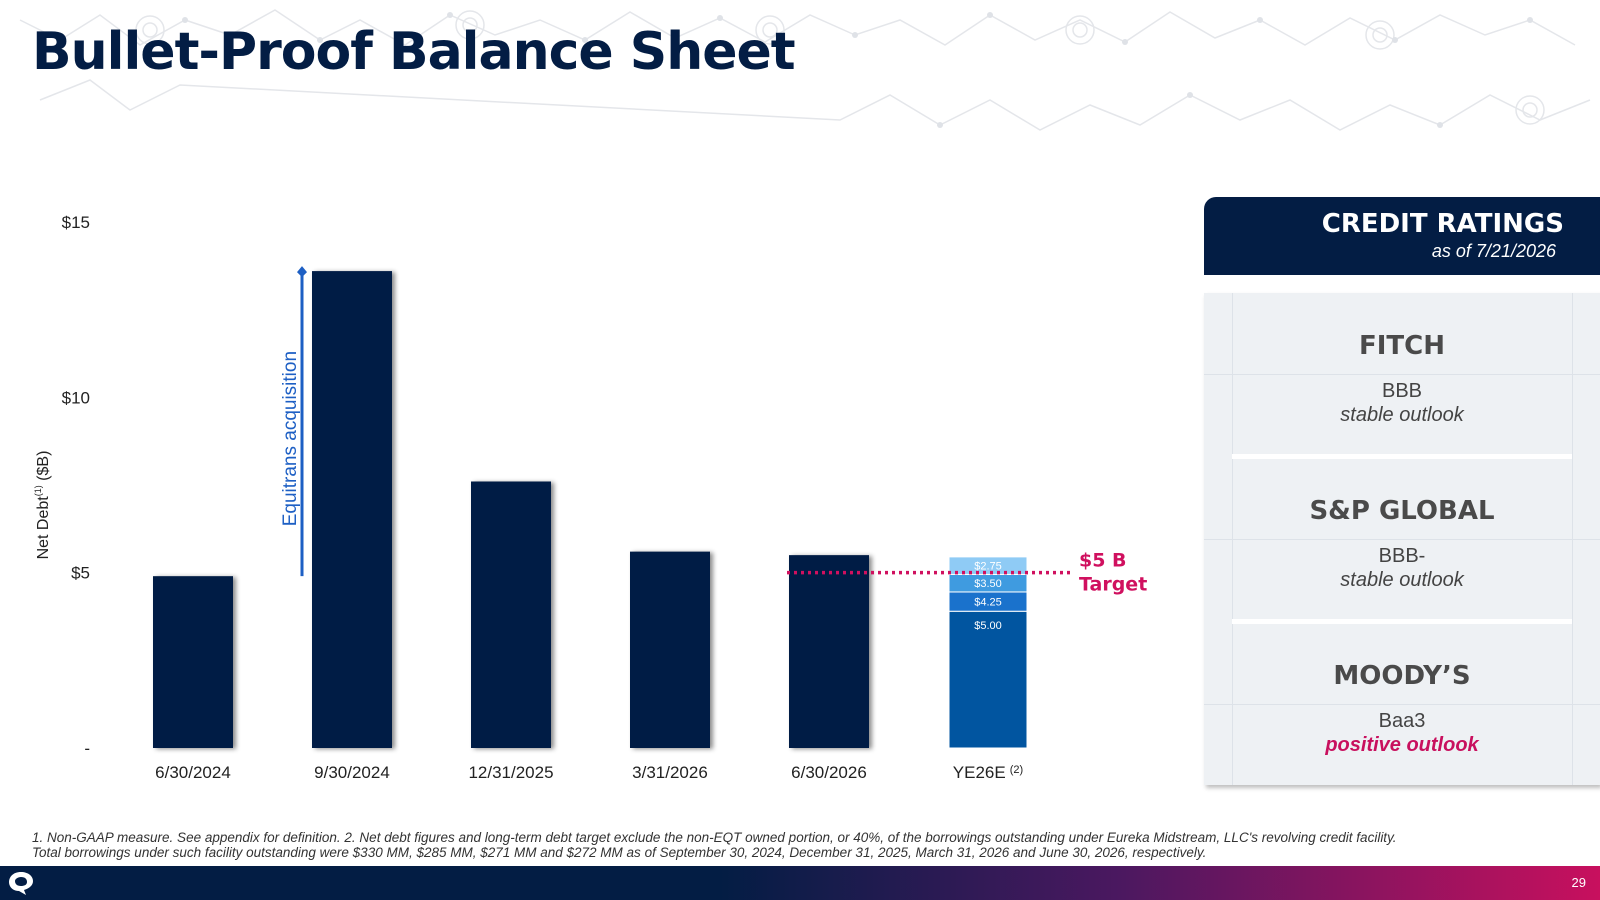 The width and height of the screenshot is (1600, 900). Describe the element at coordinates (76, 397) in the screenshot. I see `y-tick-label: $10` at that location.